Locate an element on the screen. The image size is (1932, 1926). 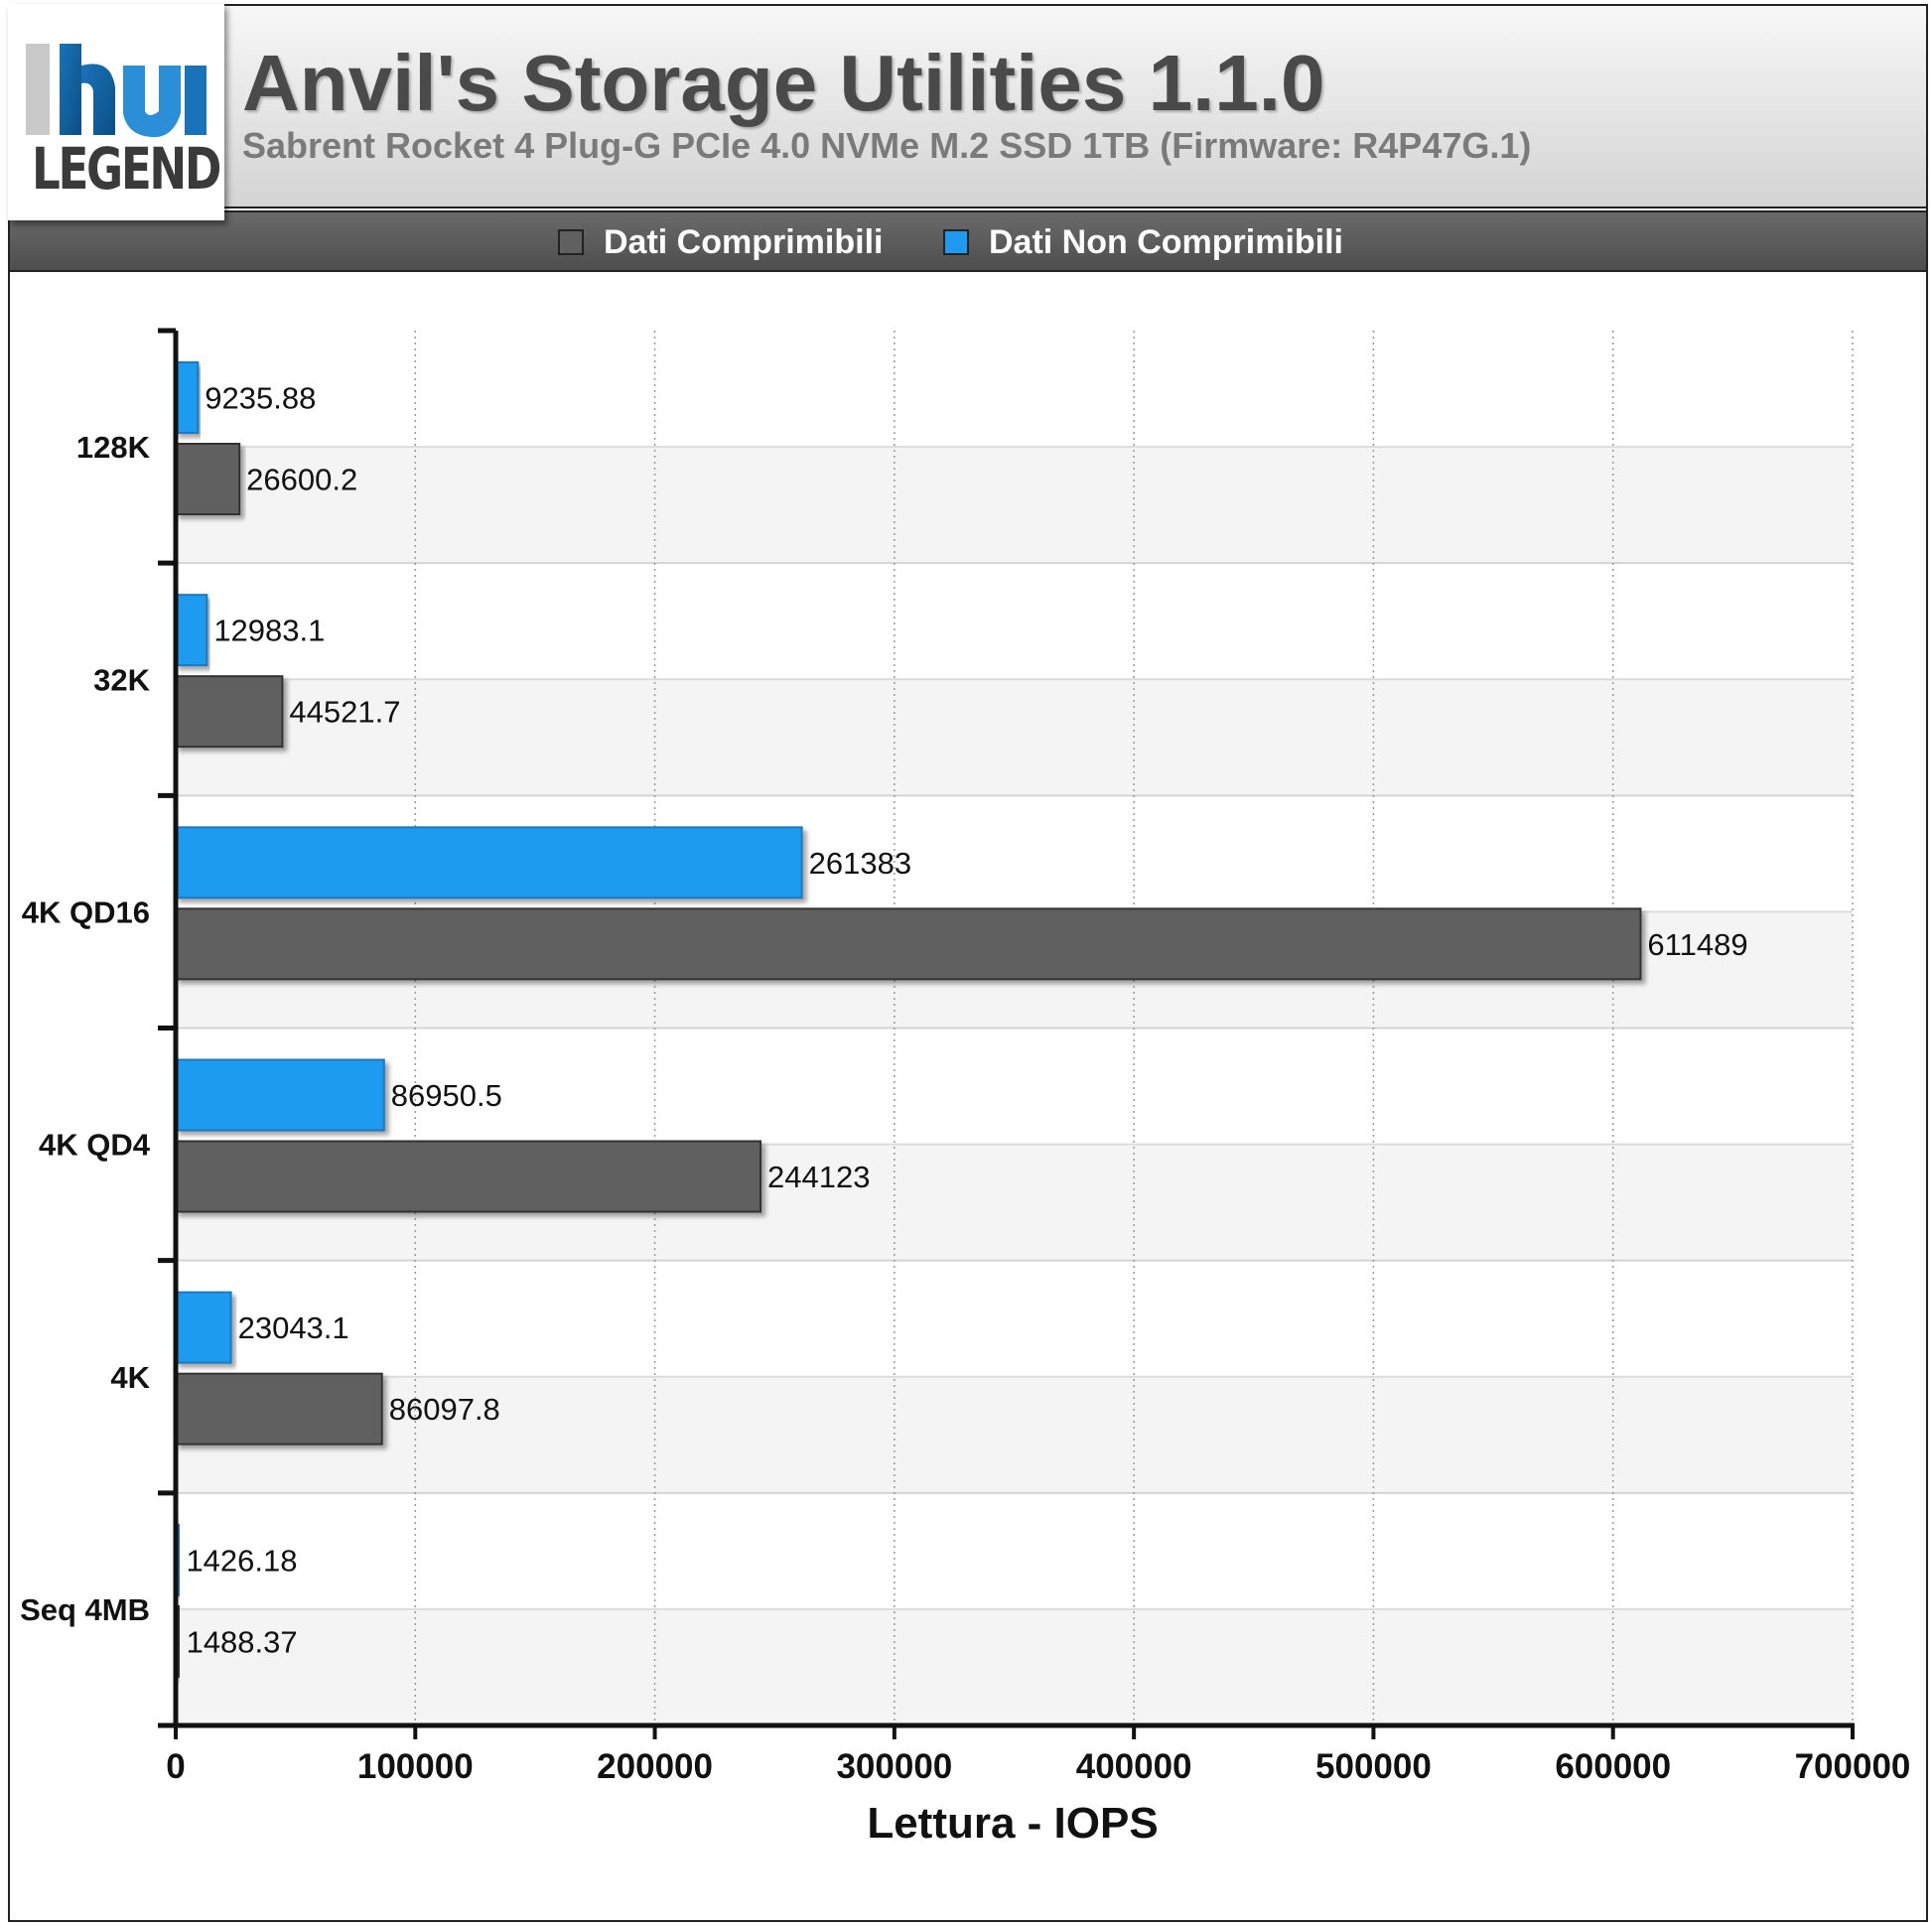
x-tick-label: 200000 is located at coordinates (655, 1766).